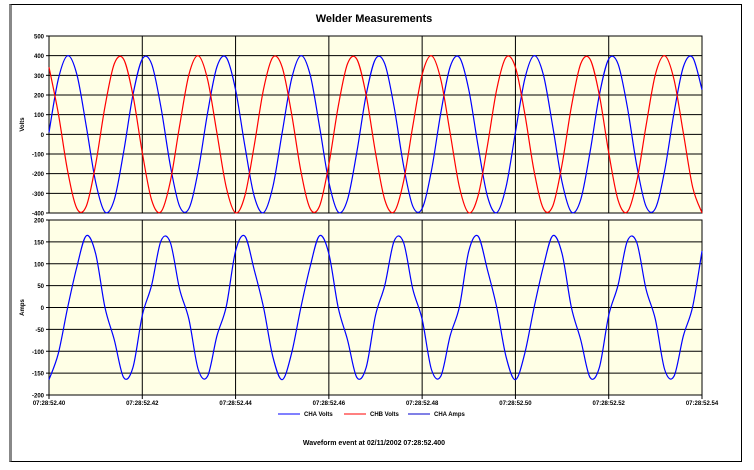  What do you see at coordinates (450, 415) in the screenshot?
I see `legend-label: CHA Amps` at bounding box center [450, 415].